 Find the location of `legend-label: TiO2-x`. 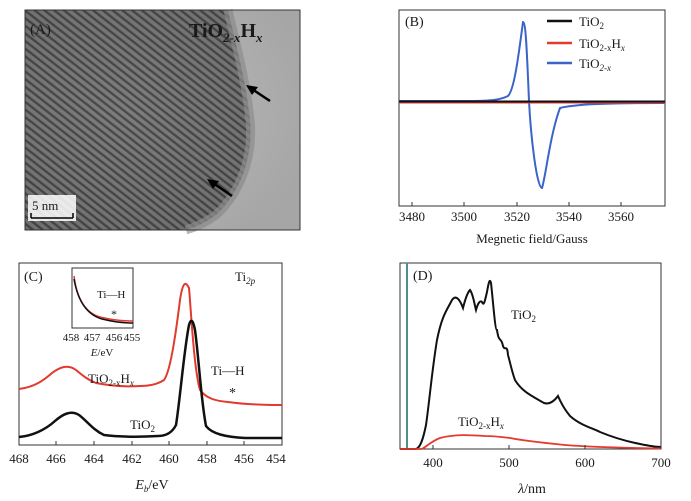

legend-label: TiO2-x is located at coordinates (595, 64).